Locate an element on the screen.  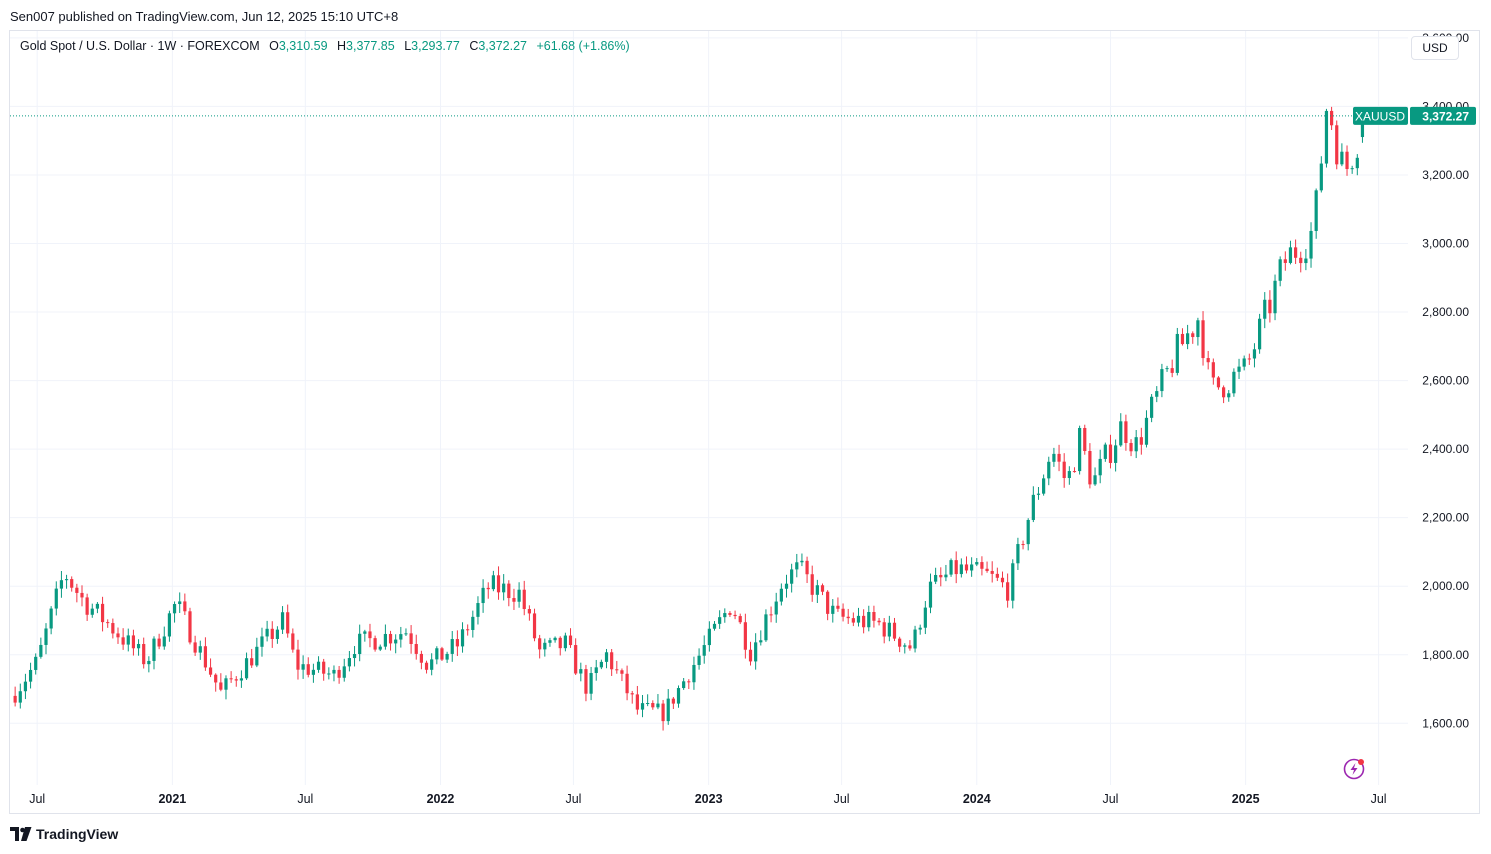
tradingview-logo: TradingView is located at coordinates (64, 834).